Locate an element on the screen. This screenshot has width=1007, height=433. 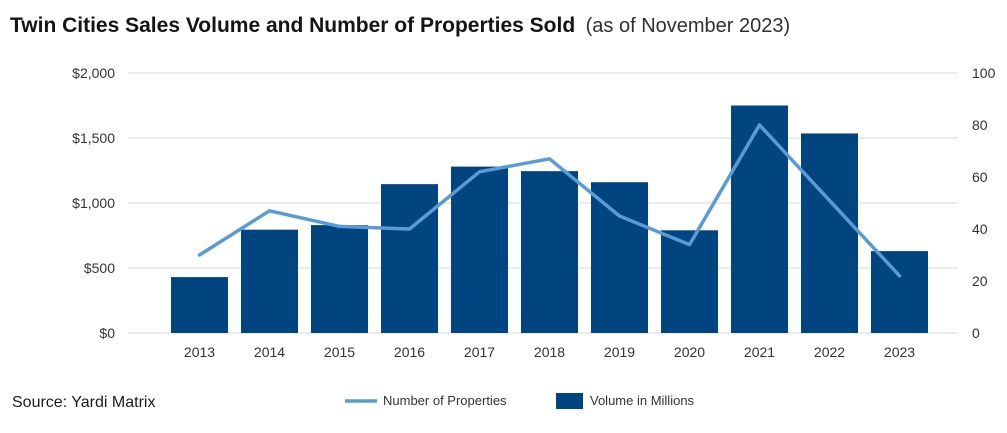
bar-2021 is located at coordinates (759, 219).